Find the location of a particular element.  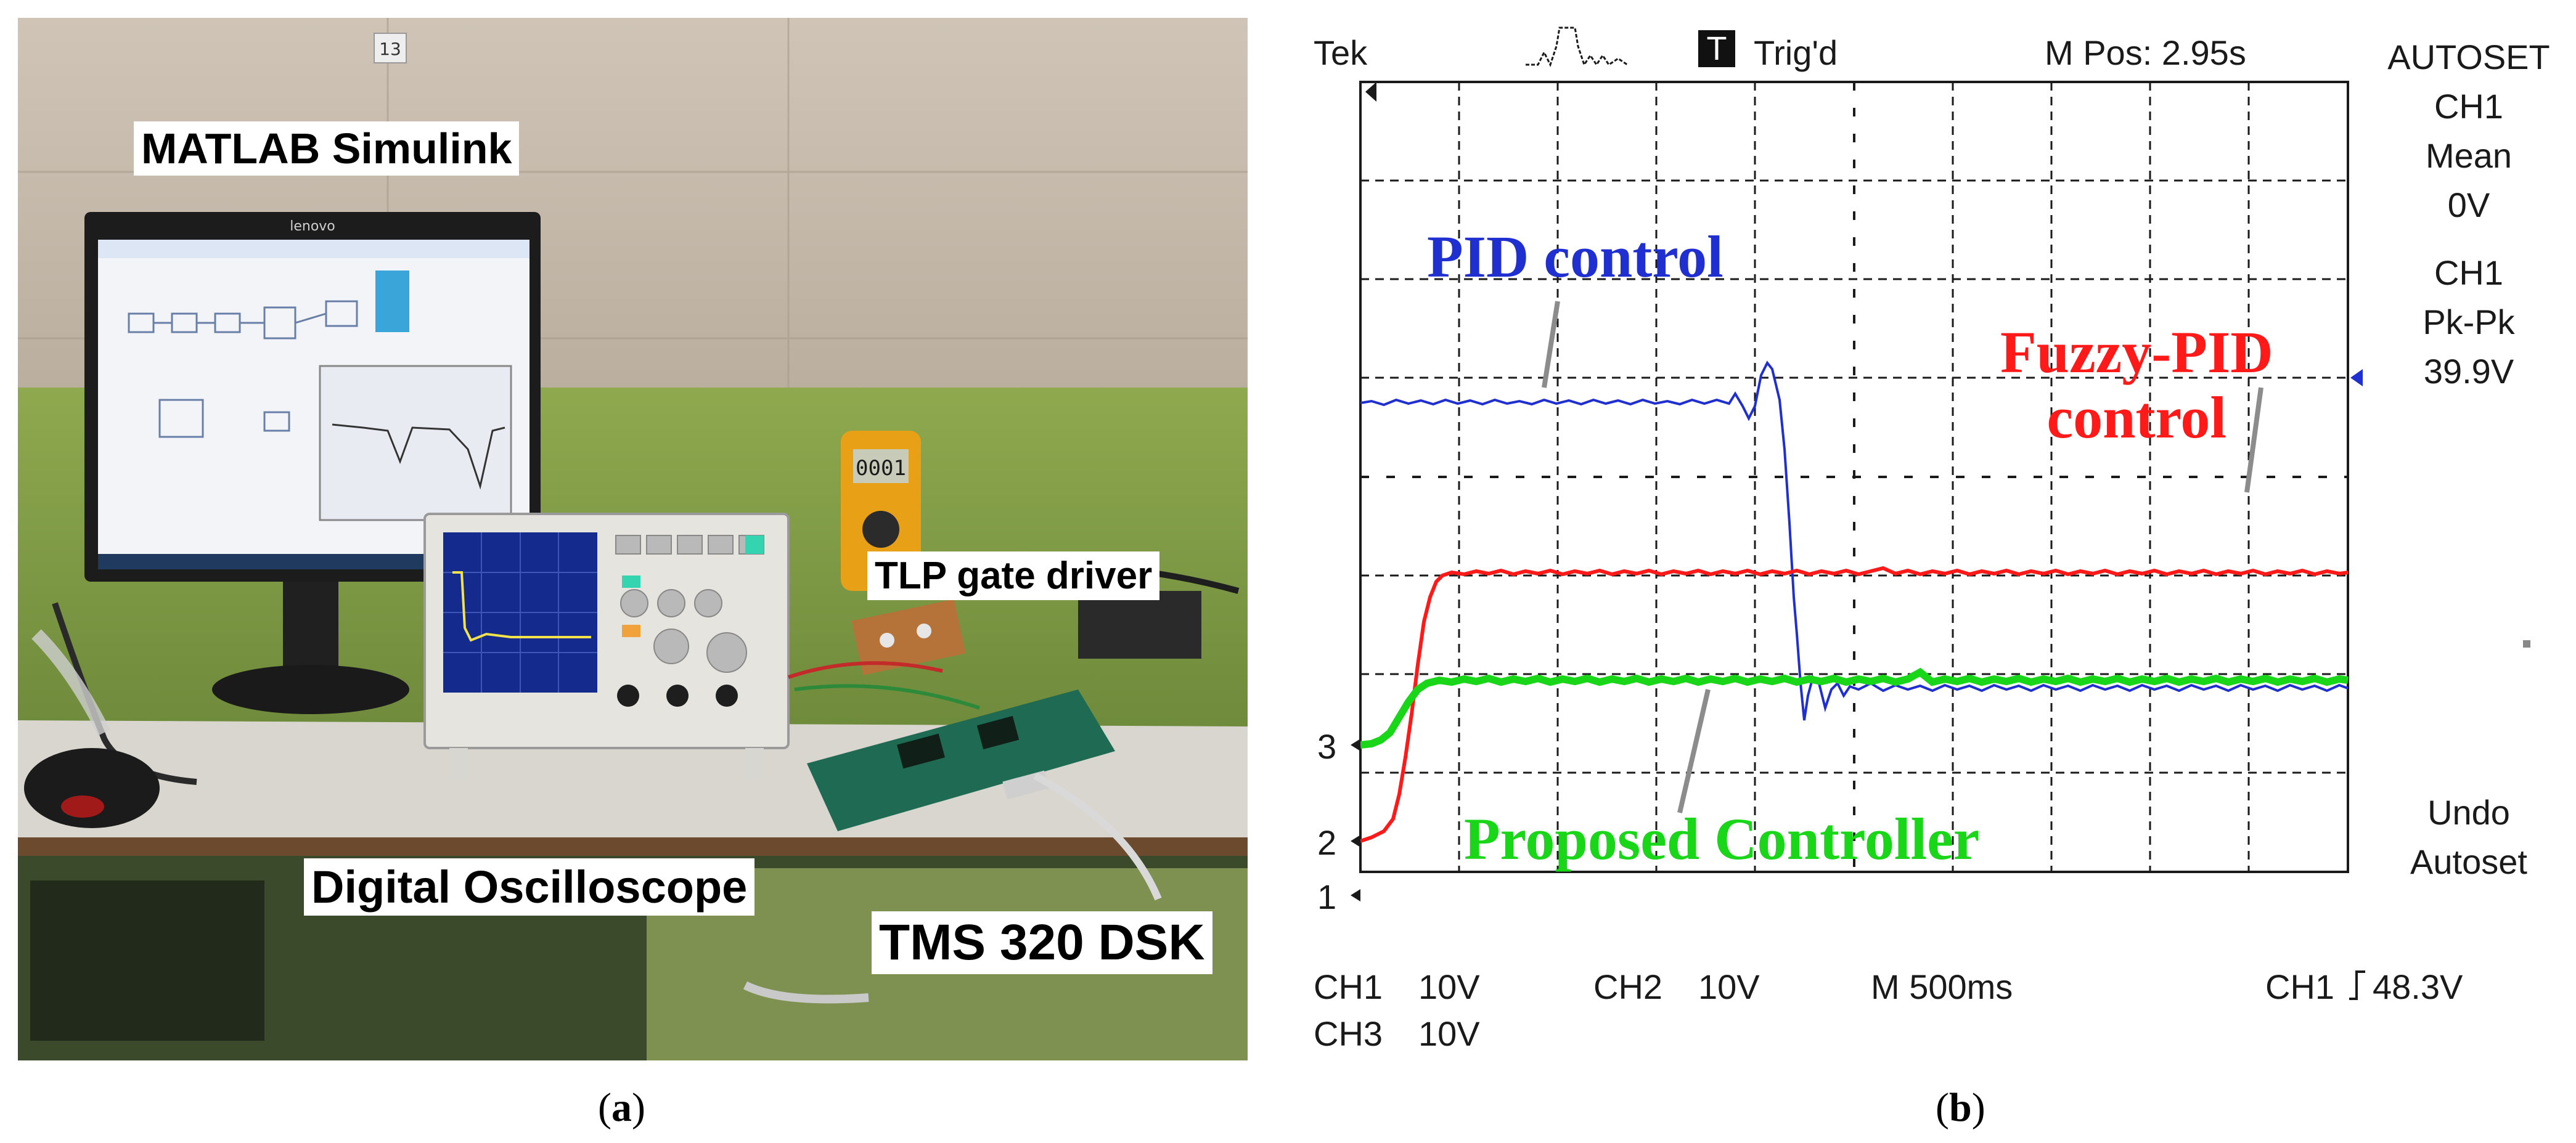

trace-fuzzy-pid is located at coordinates (1854, 705).